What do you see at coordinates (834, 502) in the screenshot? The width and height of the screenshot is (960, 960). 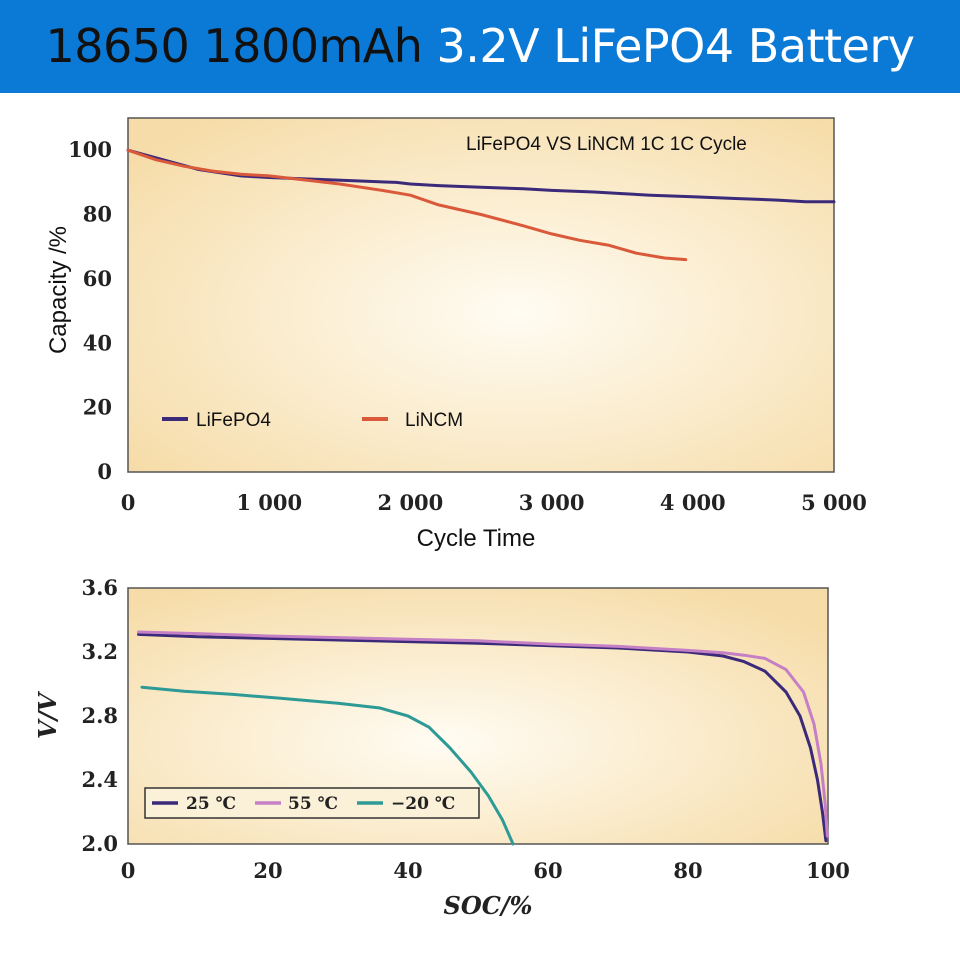 I see `chart1-x-tick-label: 5 000` at bounding box center [834, 502].